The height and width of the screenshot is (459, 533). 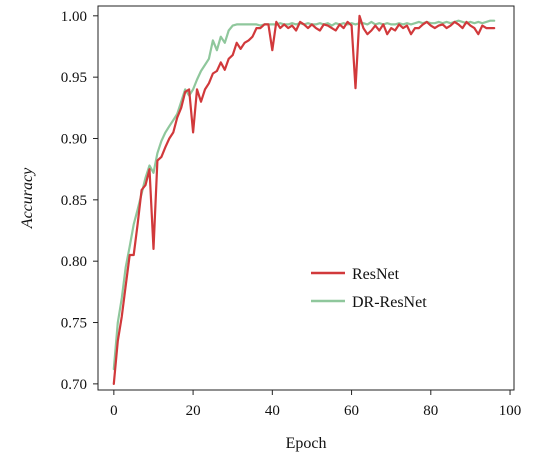 I want to click on y-tick-label: 0.80, so click(x=74, y=262).